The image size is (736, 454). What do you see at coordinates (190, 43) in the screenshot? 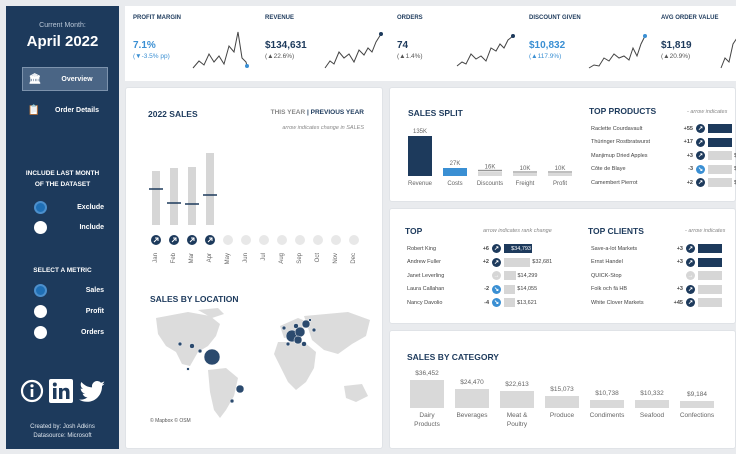
I see `kpi-profit-margin: PROFIT MARGIN 7.1% (▼-3.5% pp)` at bounding box center [190, 43].